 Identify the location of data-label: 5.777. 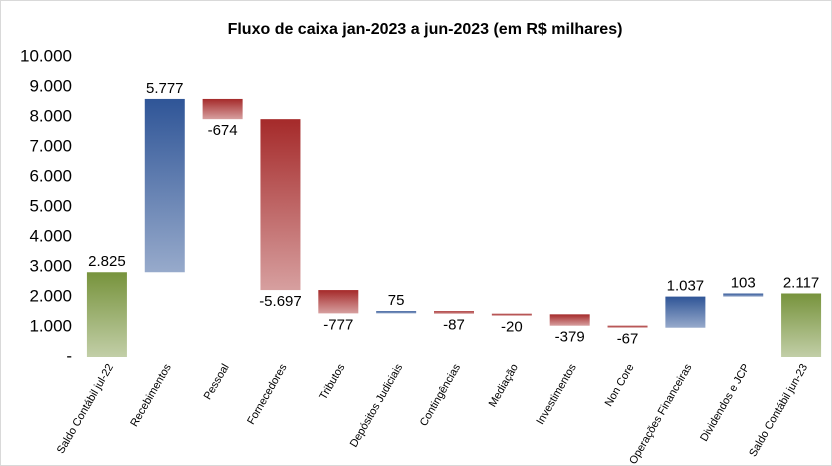
(165, 88).